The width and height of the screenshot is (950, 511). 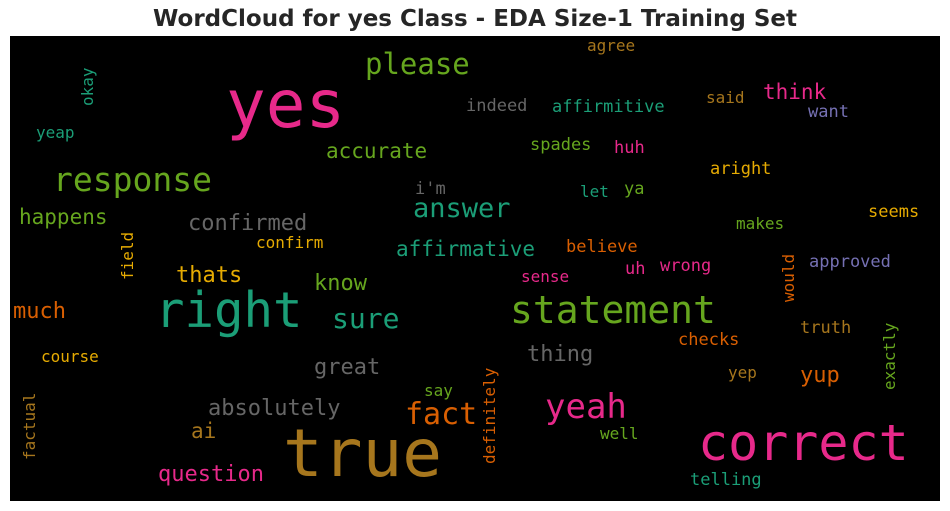 I want to click on word-great: great, so click(x=347, y=368).